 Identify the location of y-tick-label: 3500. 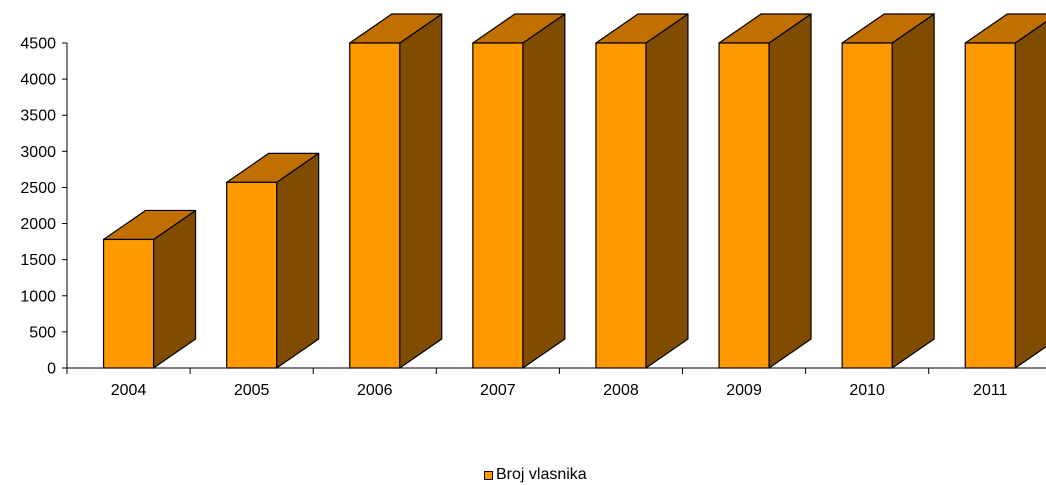
(38, 116).